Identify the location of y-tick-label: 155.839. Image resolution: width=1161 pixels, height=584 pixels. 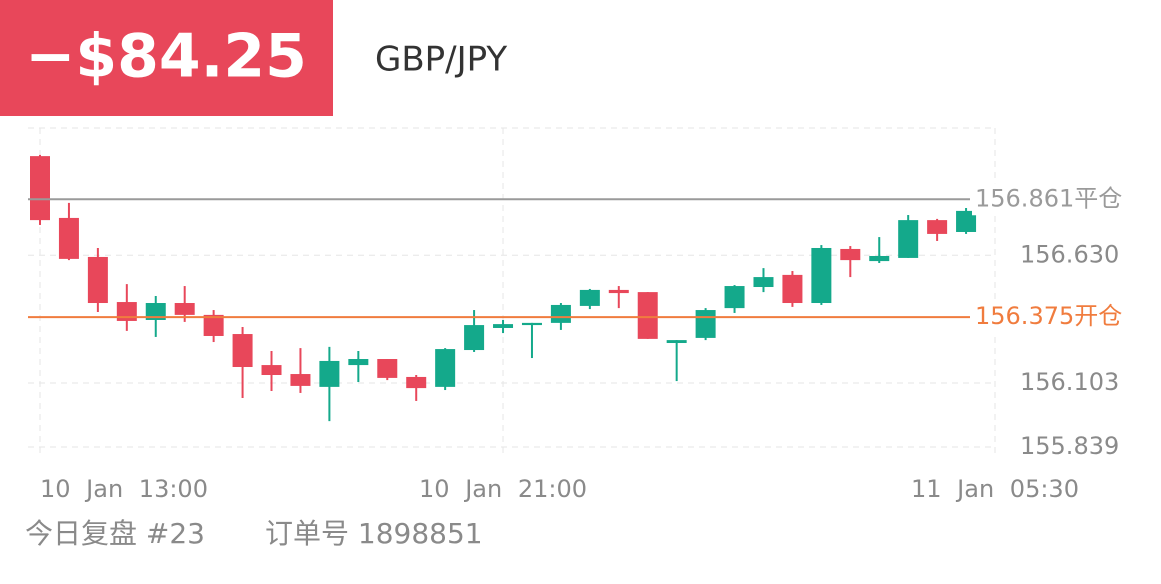
(1069, 446).